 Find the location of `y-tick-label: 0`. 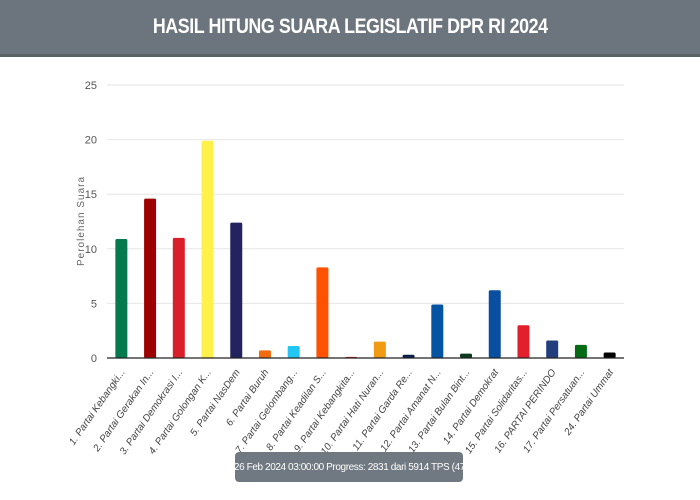

y-tick-label: 0 is located at coordinates (94, 359).